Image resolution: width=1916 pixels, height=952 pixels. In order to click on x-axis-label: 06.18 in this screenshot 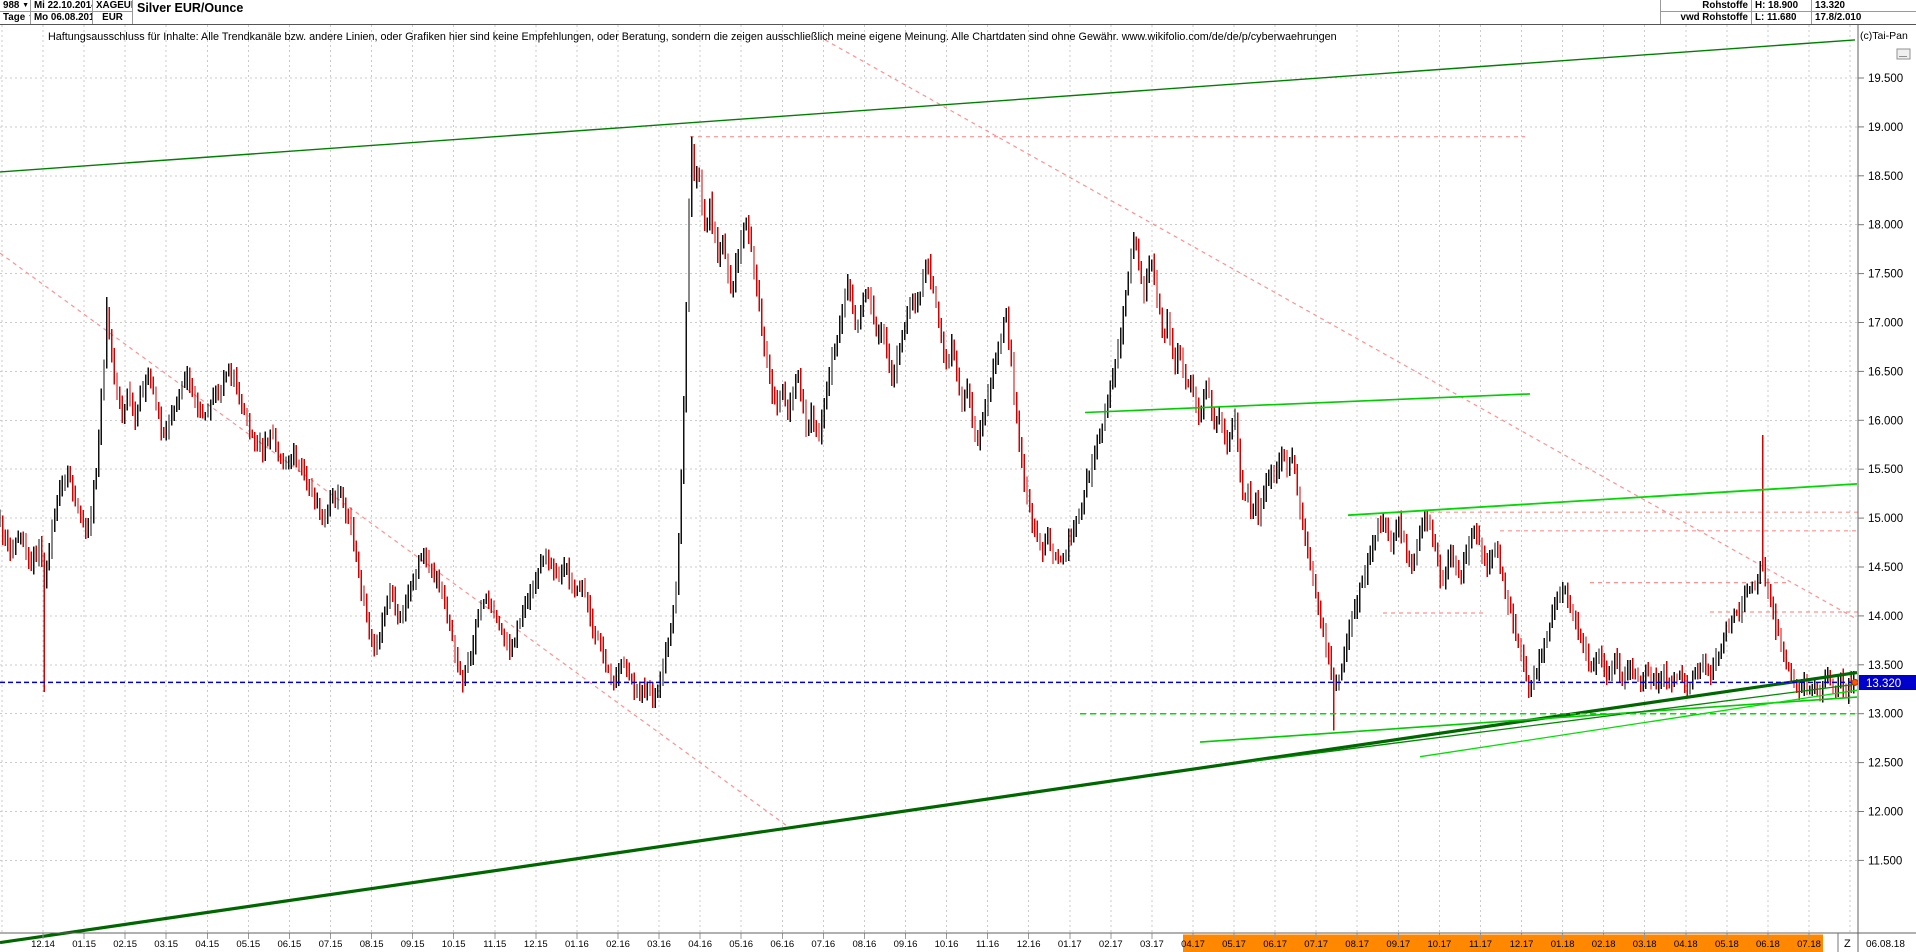, I will do `click(1768, 944)`.